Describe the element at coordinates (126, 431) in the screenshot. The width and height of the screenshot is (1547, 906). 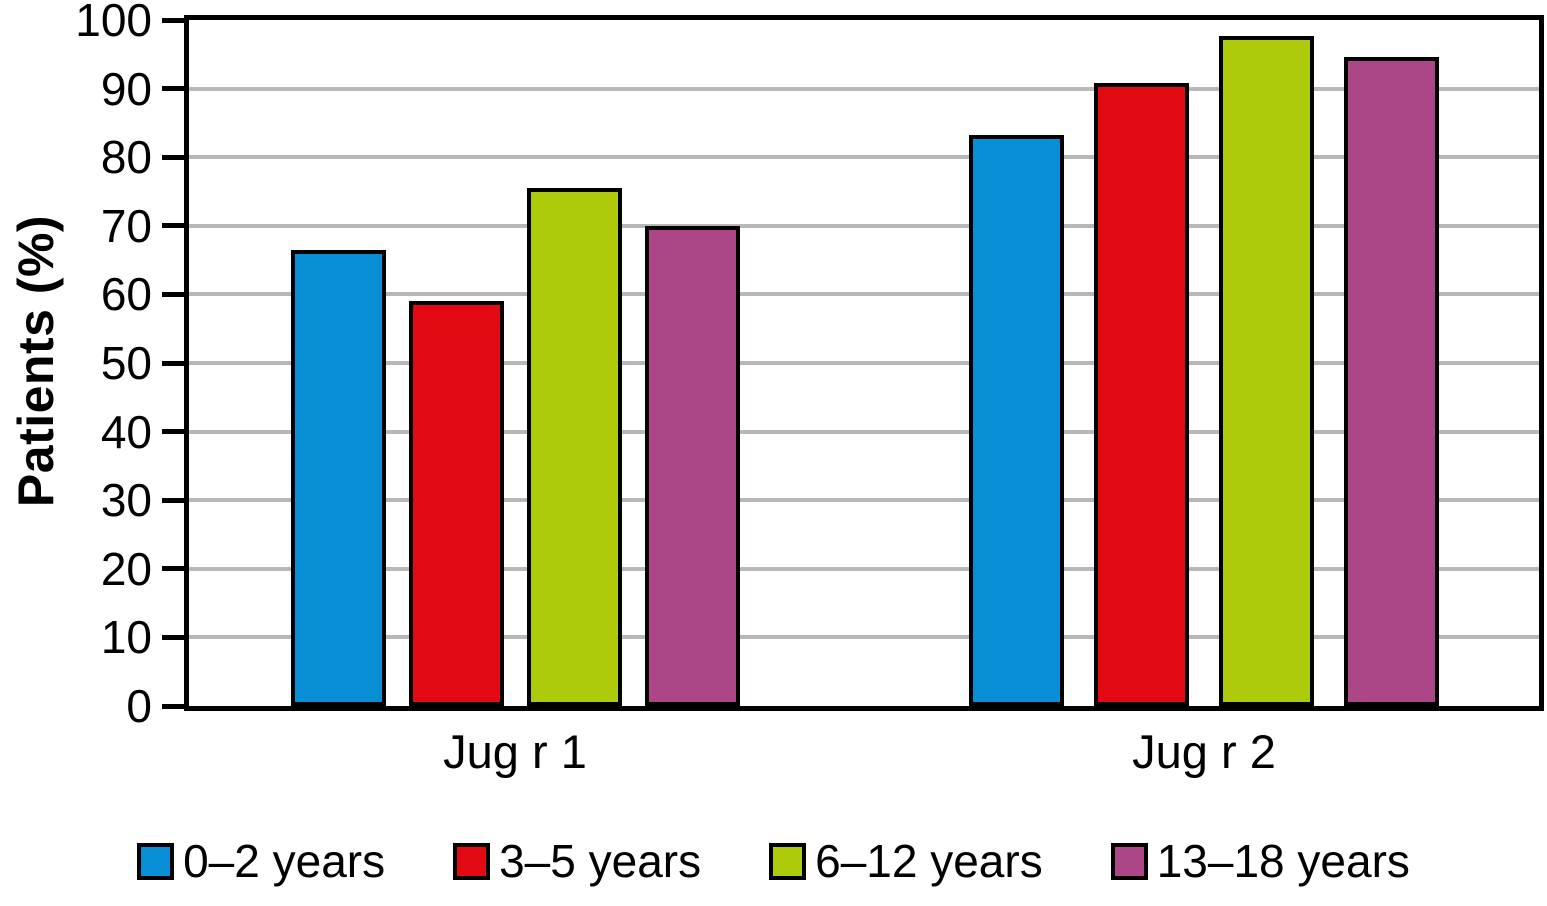
I see `y-tick-label-40: 40` at that location.